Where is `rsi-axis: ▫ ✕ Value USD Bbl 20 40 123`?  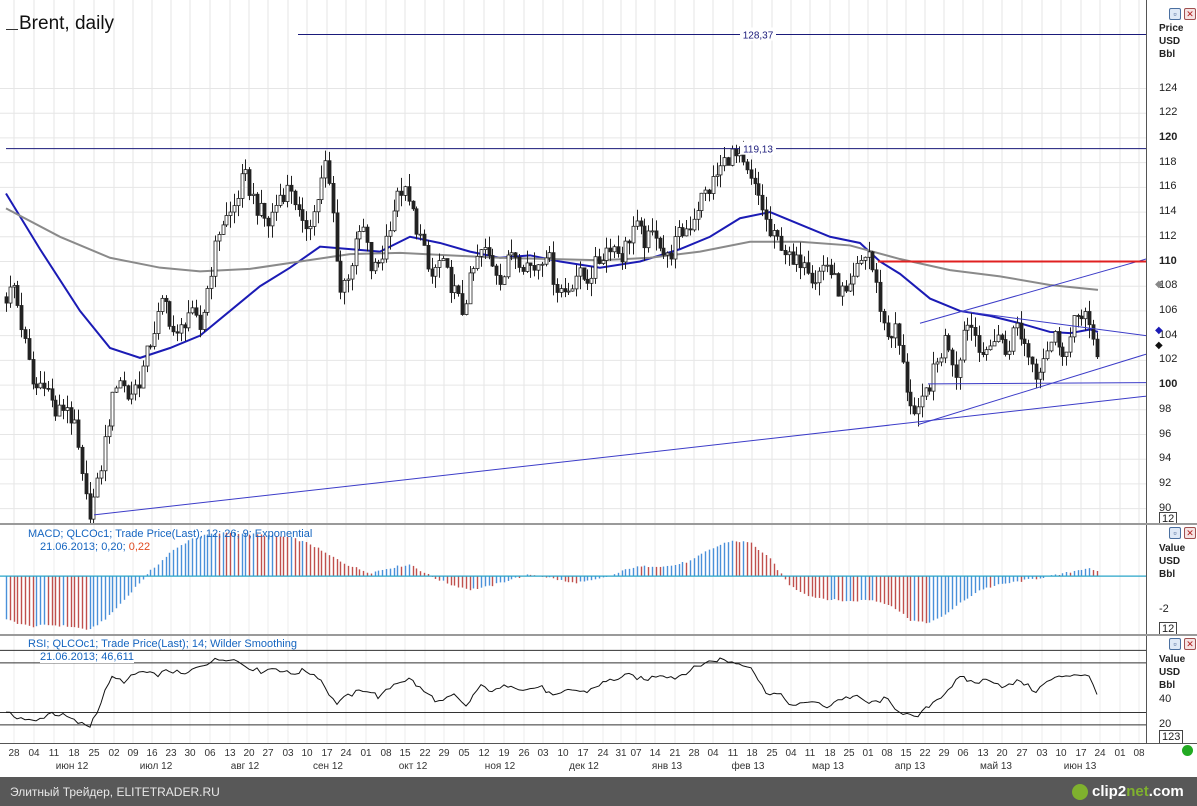 rsi-axis: ▫ ✕ Value USD Bbl 20 40 123 is located at coordinates (1171, 689).